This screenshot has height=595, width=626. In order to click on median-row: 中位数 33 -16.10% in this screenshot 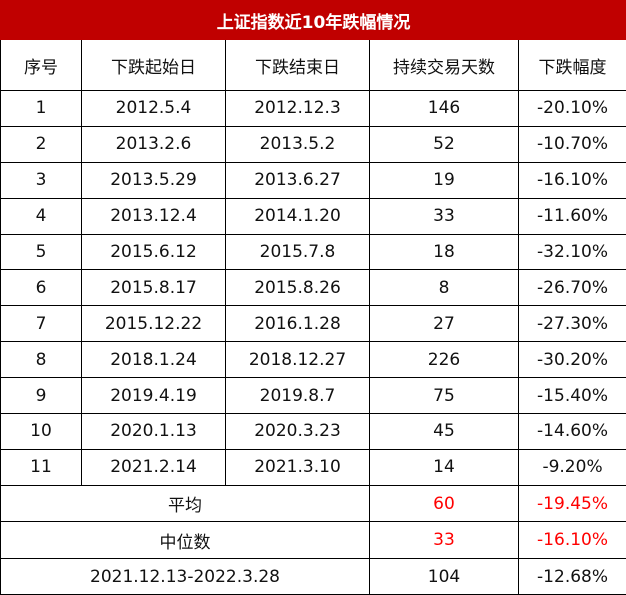, I will do `click(313, 540)`.